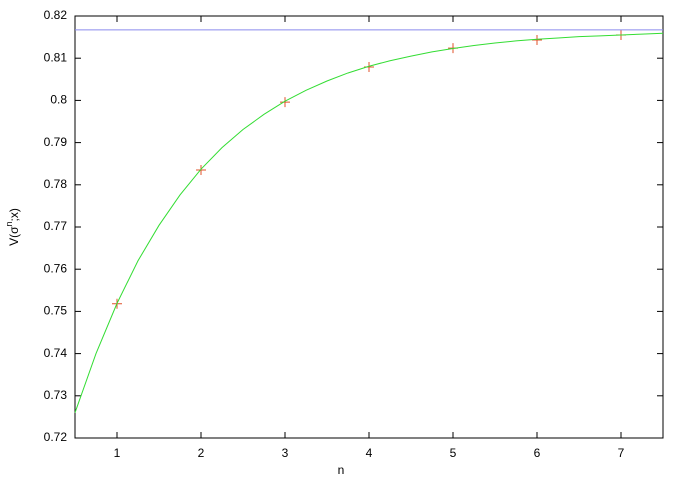 The width and height of the screenshot is (688, 487). I want to click on x-tick-label: 4, so click(369, 453).